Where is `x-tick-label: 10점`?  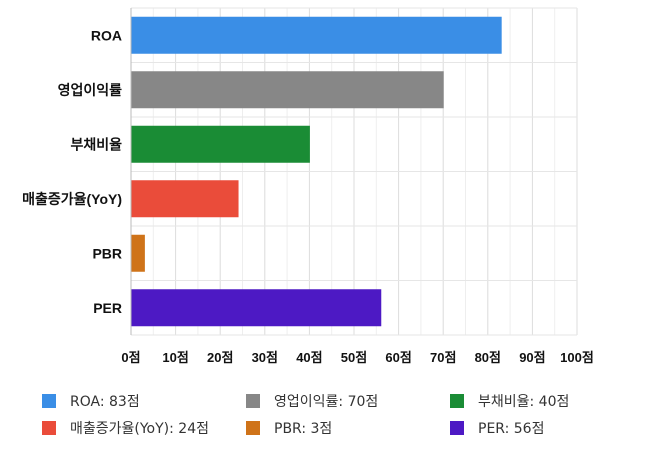
x-tick-label: 10점 is located at coordinates (175, 357).